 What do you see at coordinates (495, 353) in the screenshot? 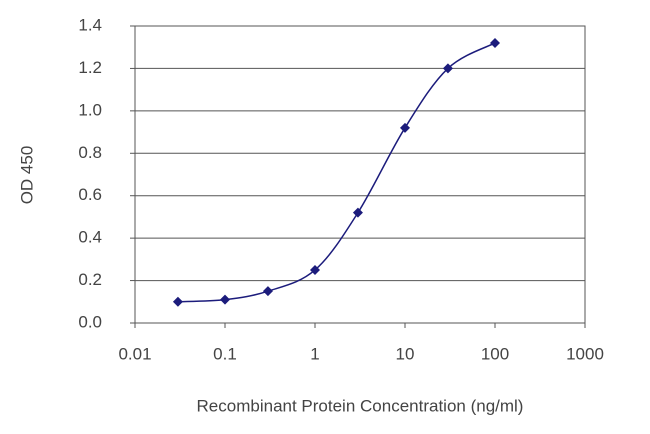
I see `x-tick-label: 100` at bounding box center [495, 353].